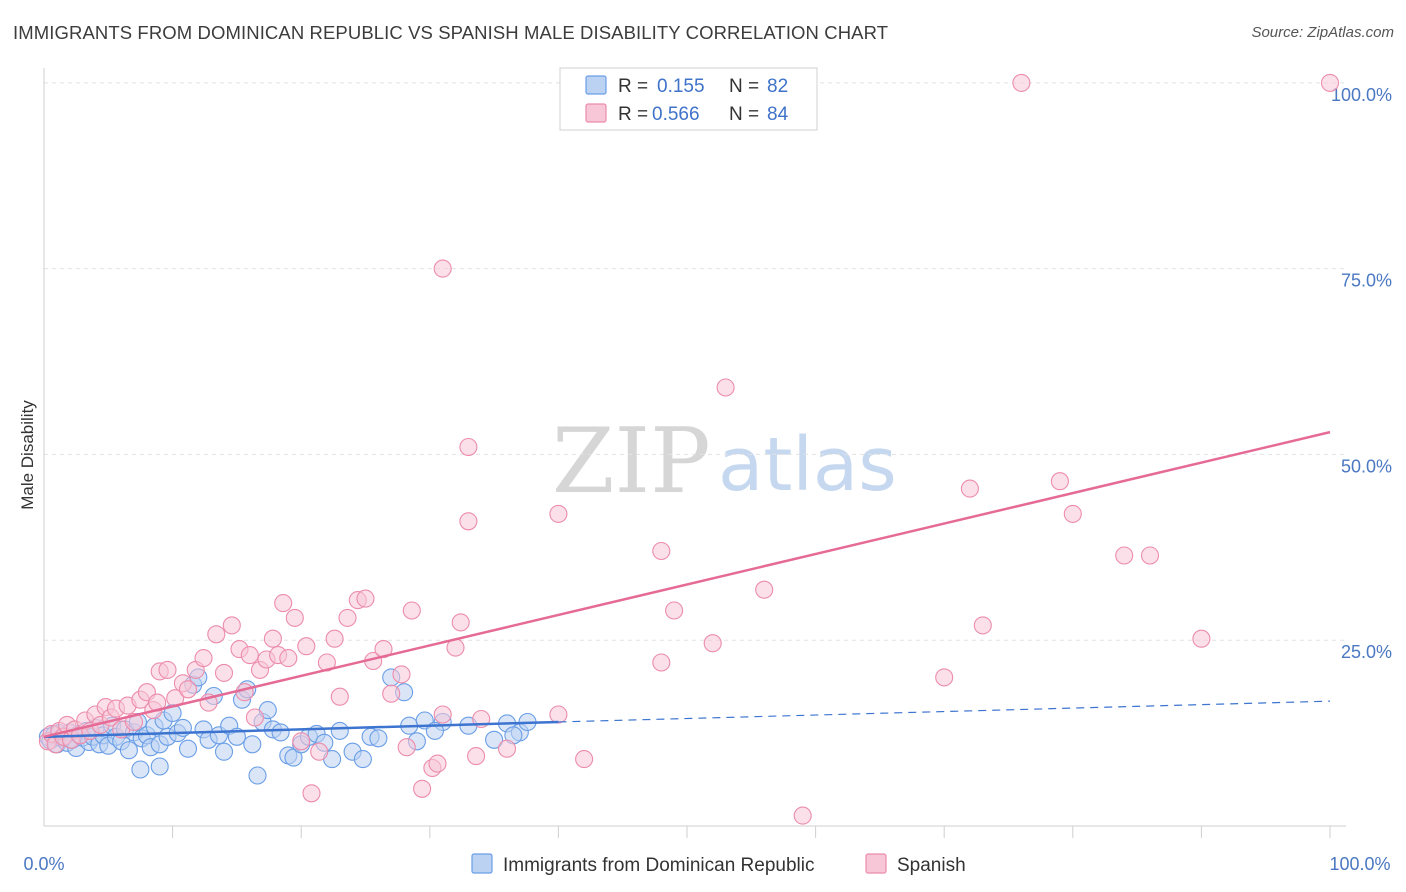 The height and width of the screenshot is (892, 1406). What do you see at coordinates (744, 86) in the screenshot?
I see `legend-n-label-1: N =` at bounding box center [744, 86].